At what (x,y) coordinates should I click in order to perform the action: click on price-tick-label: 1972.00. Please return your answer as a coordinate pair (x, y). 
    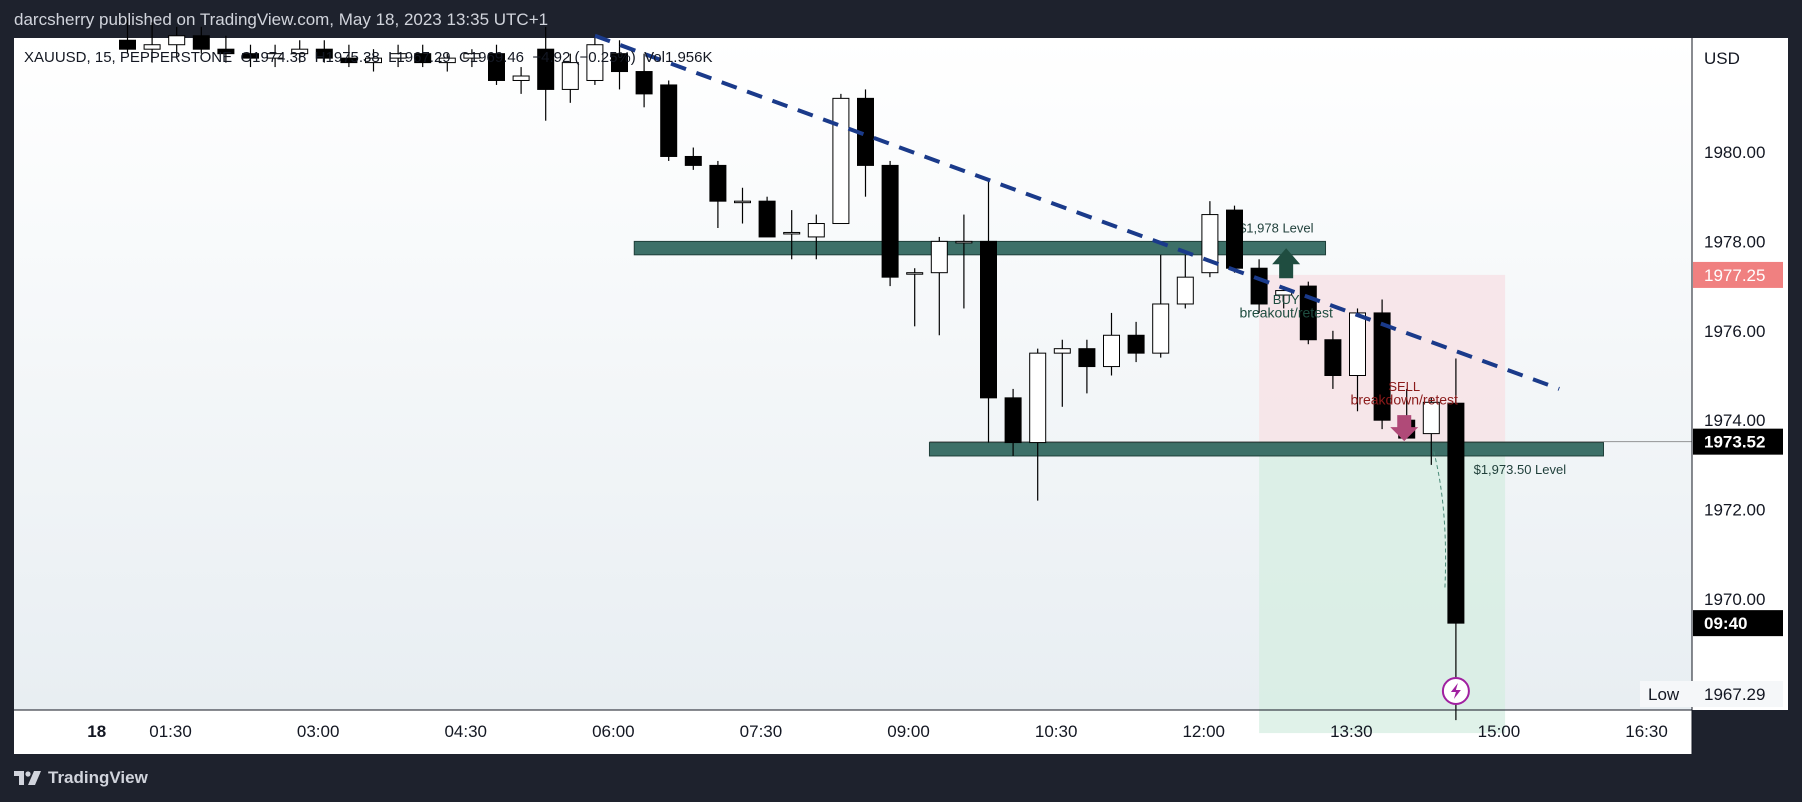
    Looking at the image, I should click on (1734, 510).